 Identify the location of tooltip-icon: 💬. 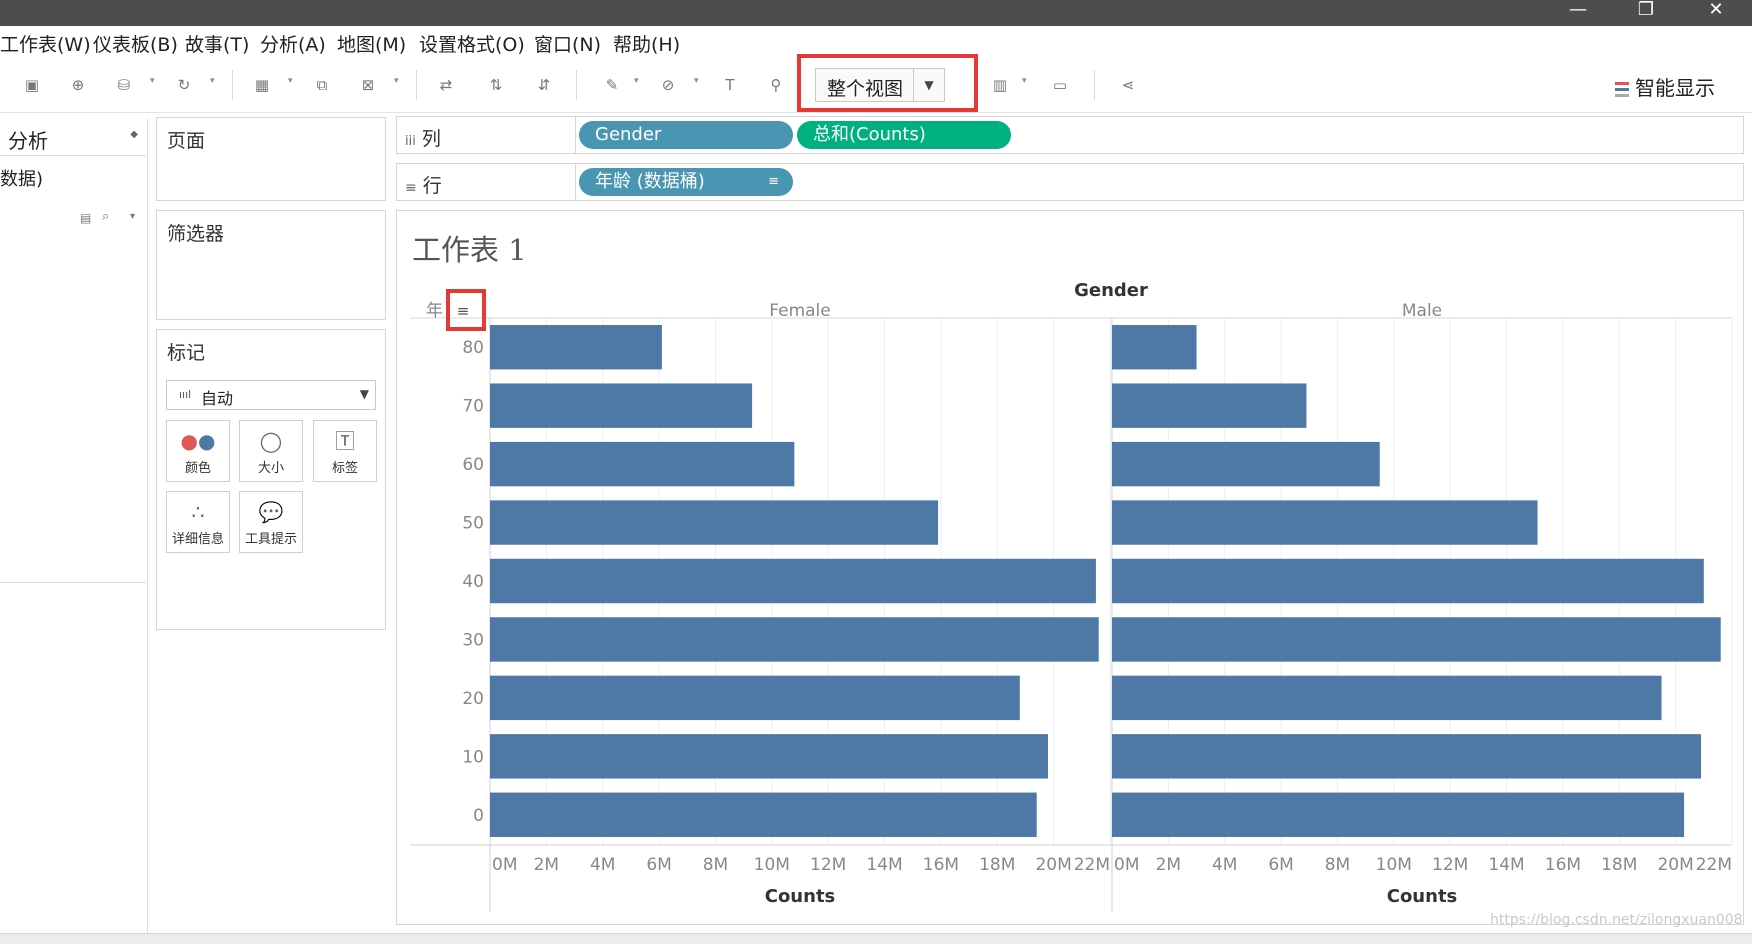
(271, 512).